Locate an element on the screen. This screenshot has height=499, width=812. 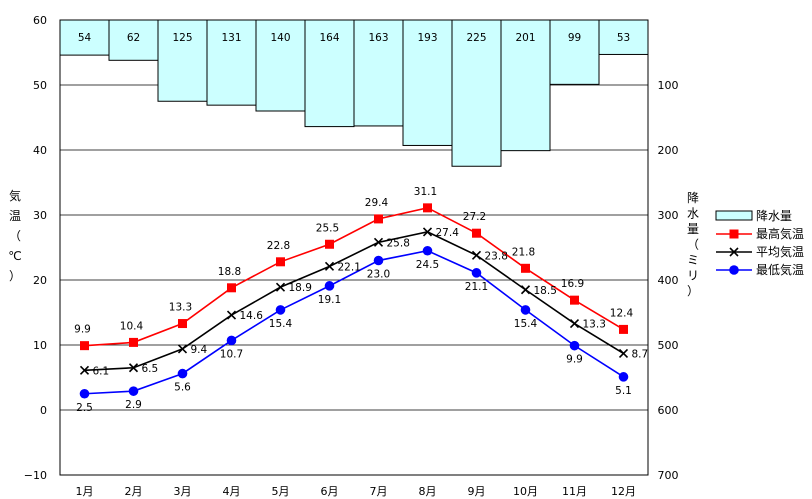
right-tick-label: 600 is located at coordinates (668, 410).